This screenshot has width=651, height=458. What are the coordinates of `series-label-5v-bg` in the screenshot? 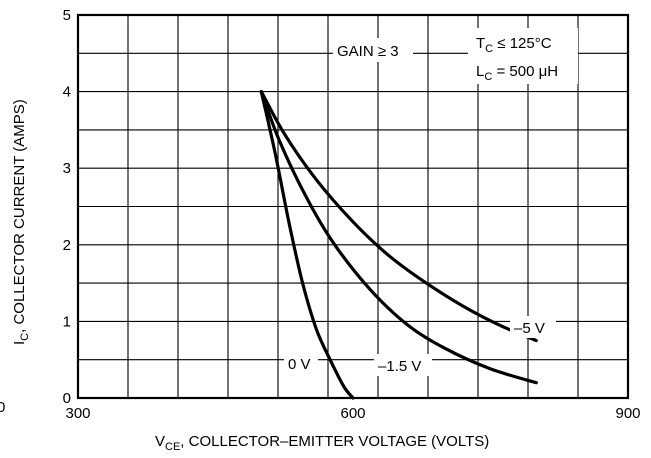 It's located at (533, 327).